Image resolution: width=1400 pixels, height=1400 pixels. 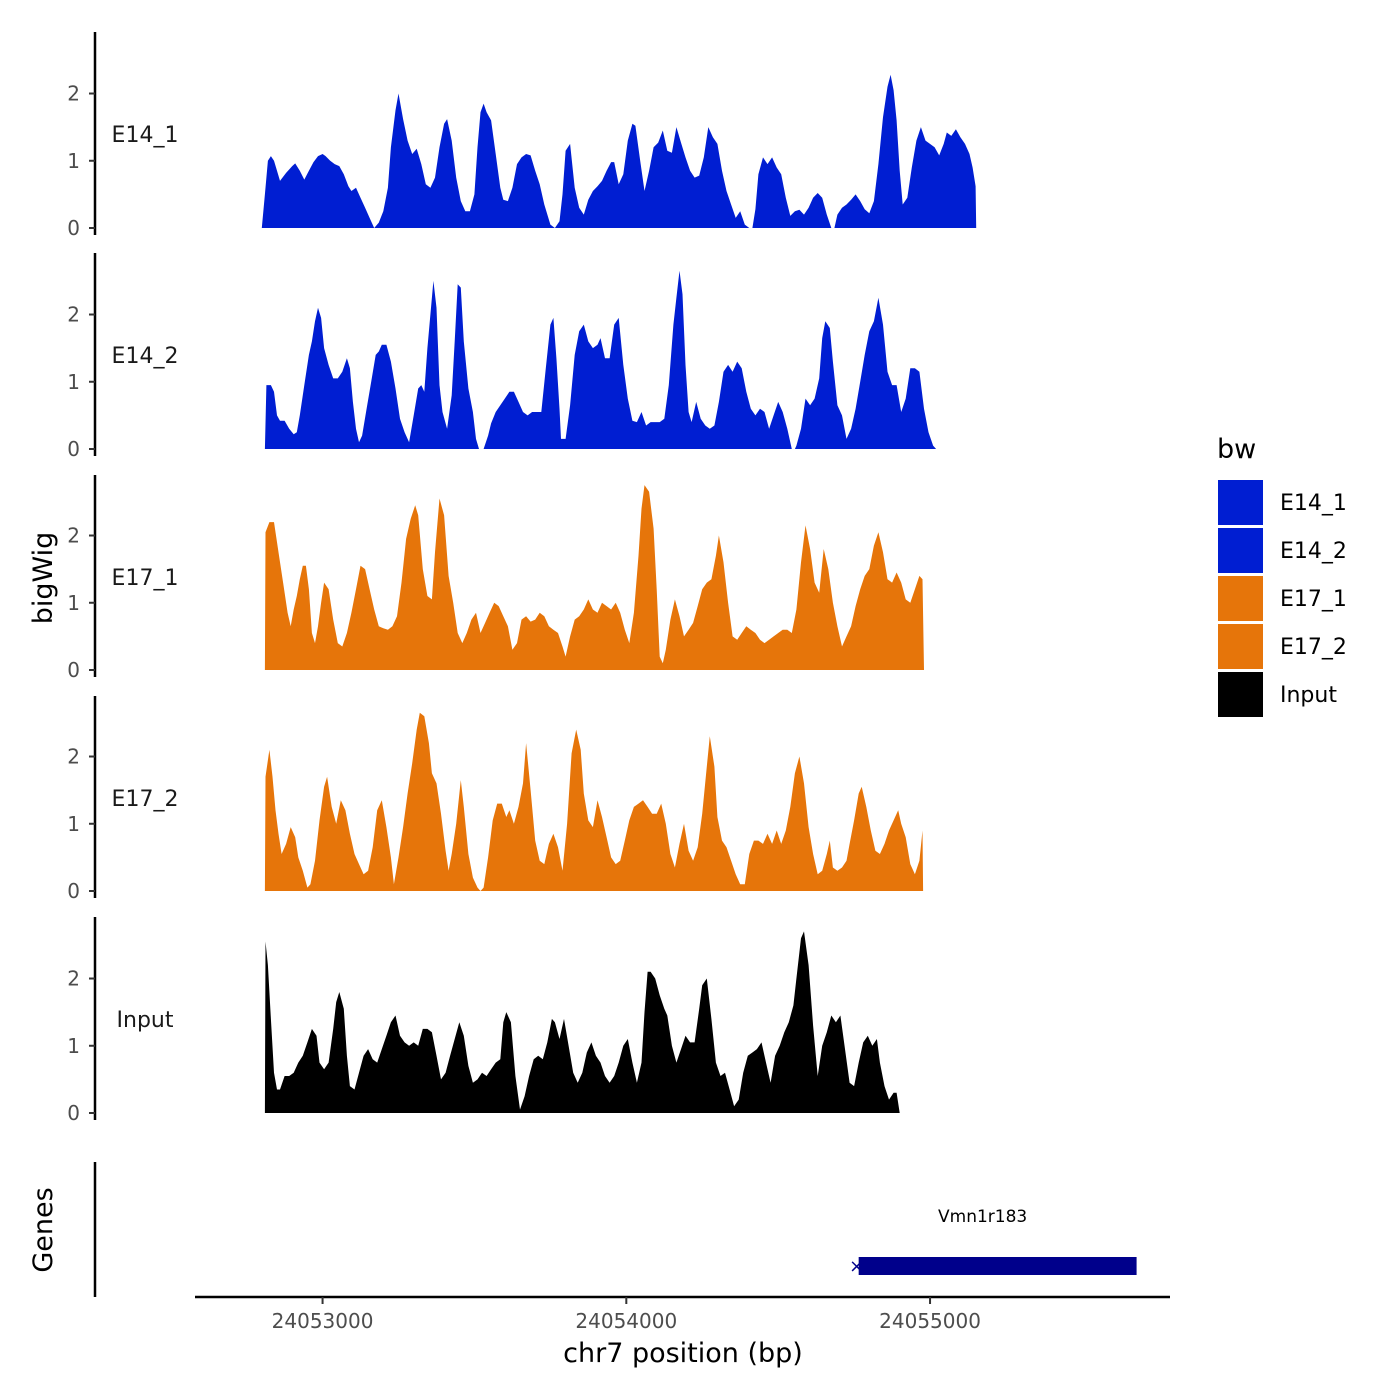 What do you see at coordinates (145, 135) in the screenshot?
I see `track-label: E14_1` at bounding box center [145, 135].